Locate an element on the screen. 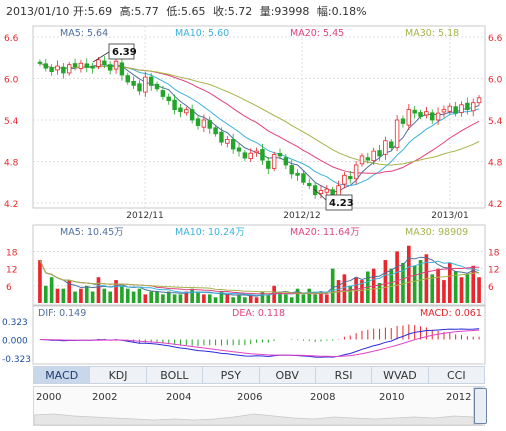 Image resolution: width=506 pixels, height=431 pixels. max-marker-box is located at coordinates (121, 51).